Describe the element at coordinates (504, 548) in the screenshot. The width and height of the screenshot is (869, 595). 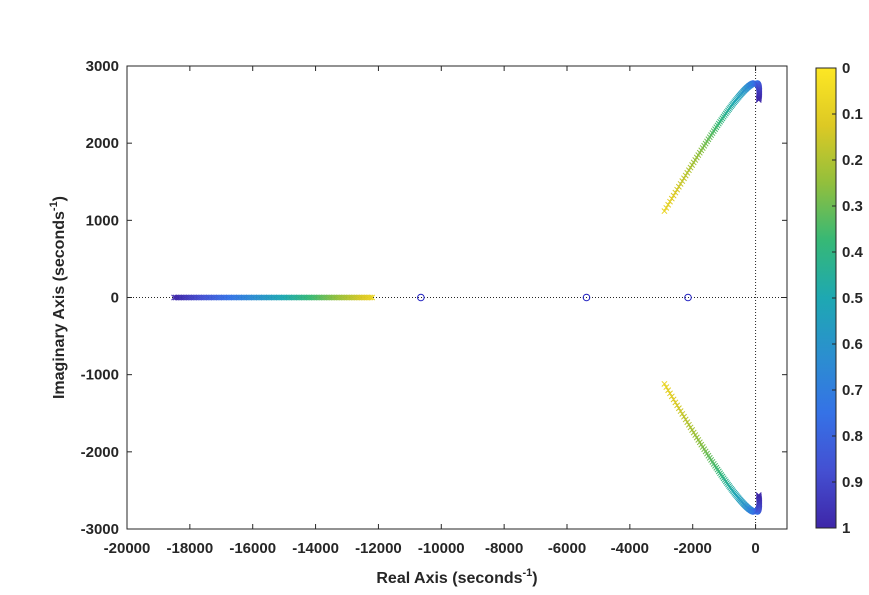
I see `x-tick-label: -8000` at that location.